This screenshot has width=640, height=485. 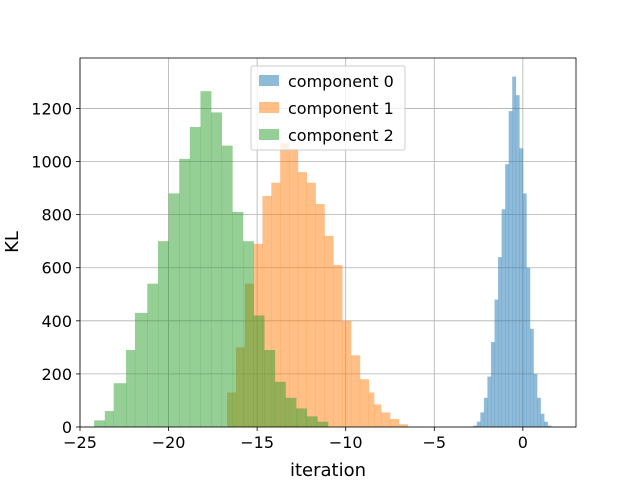 I want to click on legend-label: component 2, so click(x=341, y=135).